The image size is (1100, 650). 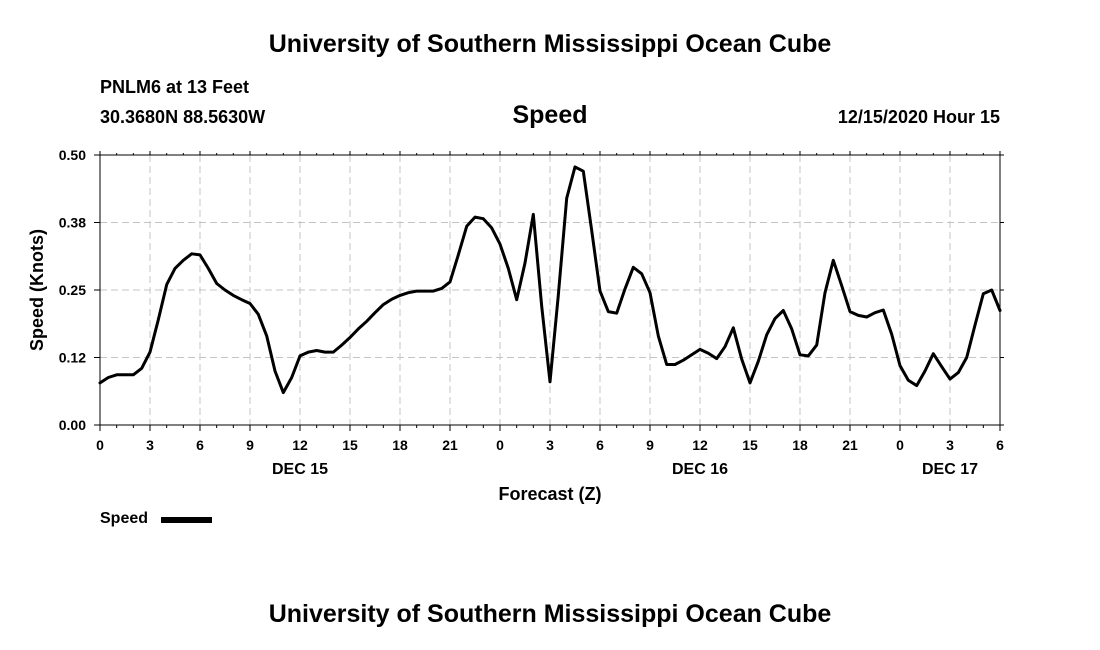 I want to click on coordinates-label: 30.3680N 88.5630W, so click(x=183, y=117).